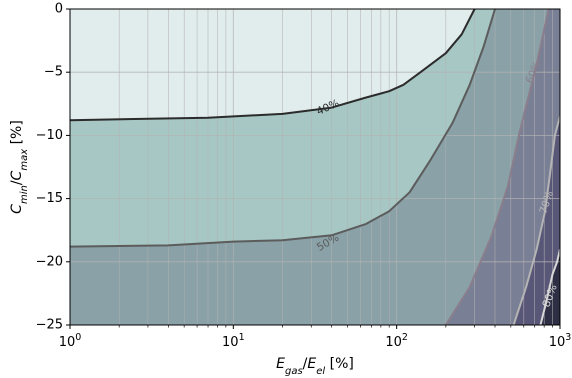 The image size is (572, 378). What do you see at coordinates (59, 9) in the screenshot?
I see `y-tick-label: 0` at bounding box center [59, 9].